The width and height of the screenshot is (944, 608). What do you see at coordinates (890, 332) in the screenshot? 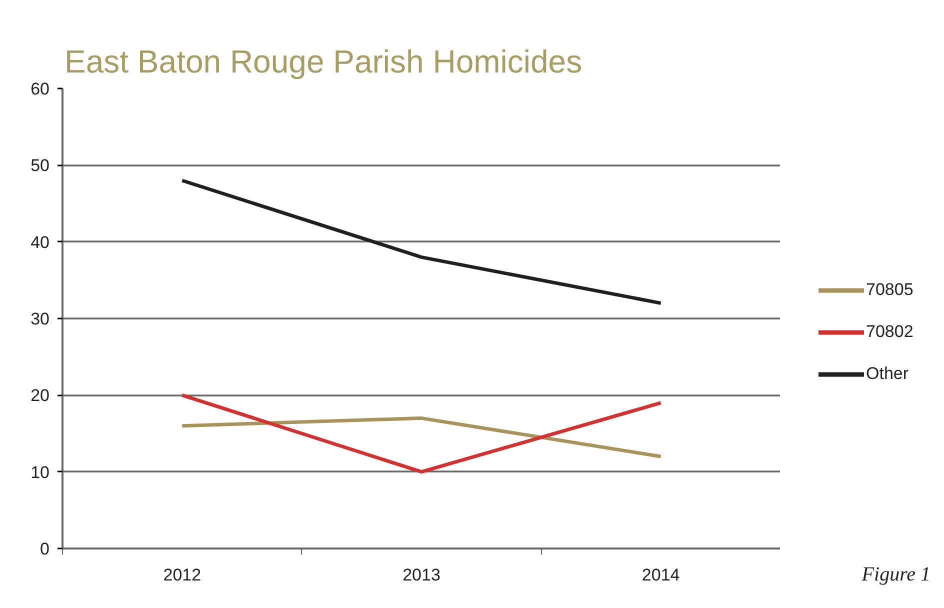
I see `legend-label: 70802` at bounding box center [890, 332].